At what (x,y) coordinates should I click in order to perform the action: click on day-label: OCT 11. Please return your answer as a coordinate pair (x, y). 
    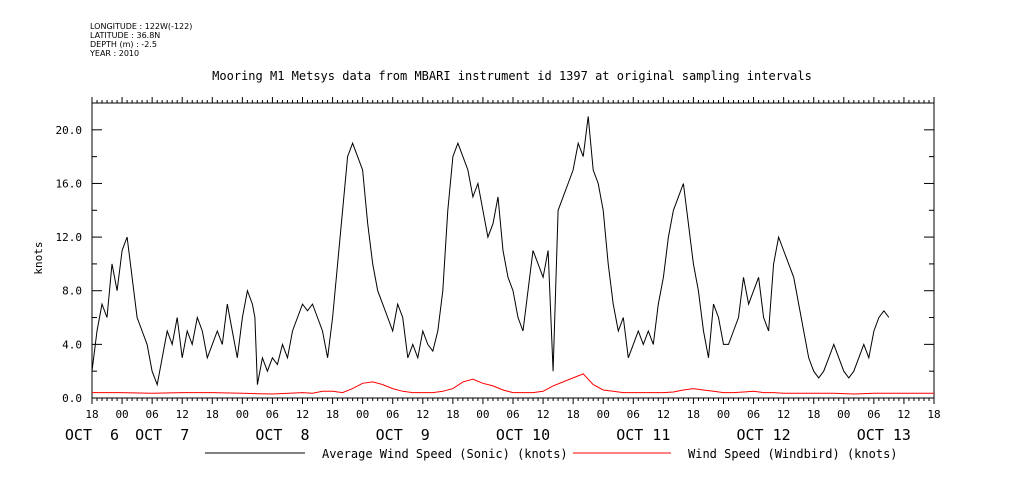
    Looking at the image, I should click on (643, 435).